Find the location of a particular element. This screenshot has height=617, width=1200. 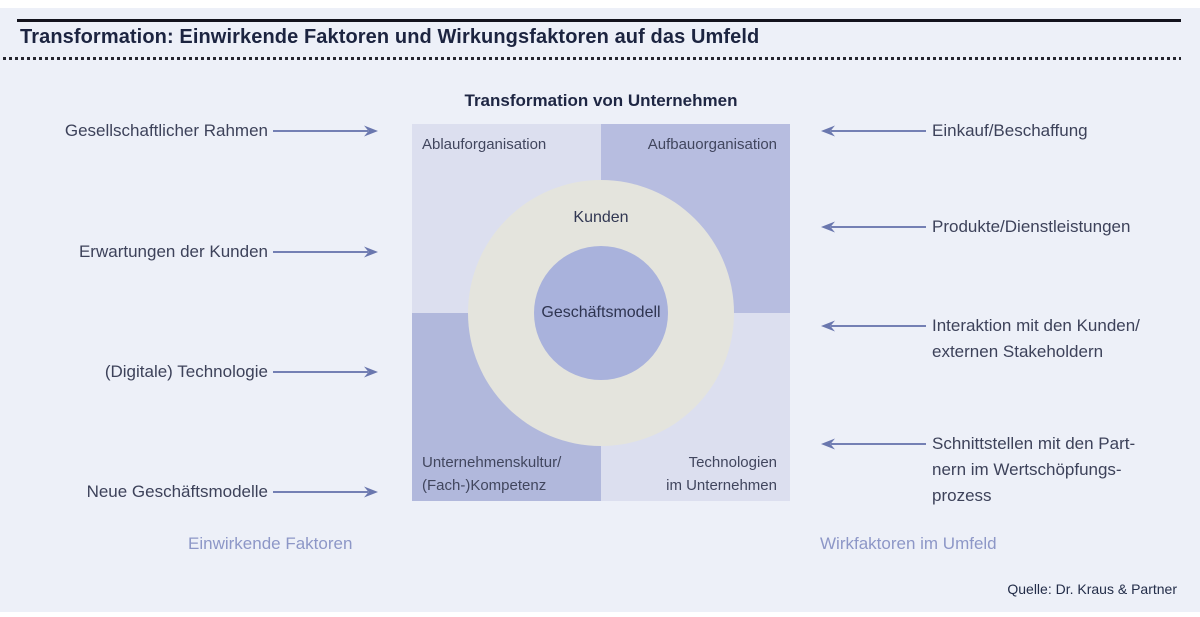

caption-wirkfaktoren: Wirkfaktoren im Umfeld is located at coordinates (908, 543).